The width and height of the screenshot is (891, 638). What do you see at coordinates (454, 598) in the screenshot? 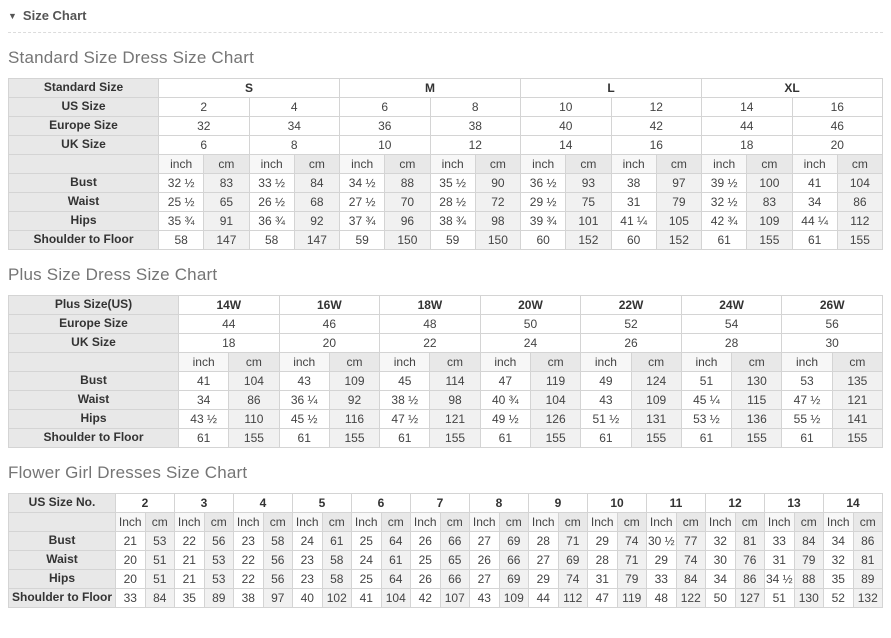
I see `value-cell: 107` at bounding box center [454, 598].